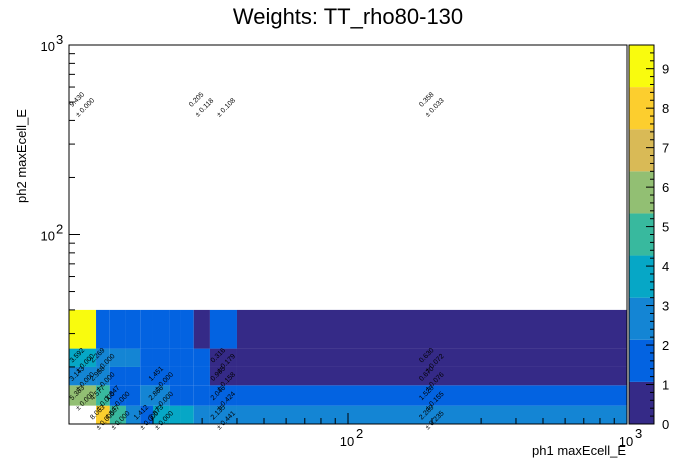 The width and height of the screenshot is (696, 472). What do you see at coordinates (348, 16) in the screenshot?
I see `chart-title: Weights: TT_rho80-130` at bounding box center [348, 16].